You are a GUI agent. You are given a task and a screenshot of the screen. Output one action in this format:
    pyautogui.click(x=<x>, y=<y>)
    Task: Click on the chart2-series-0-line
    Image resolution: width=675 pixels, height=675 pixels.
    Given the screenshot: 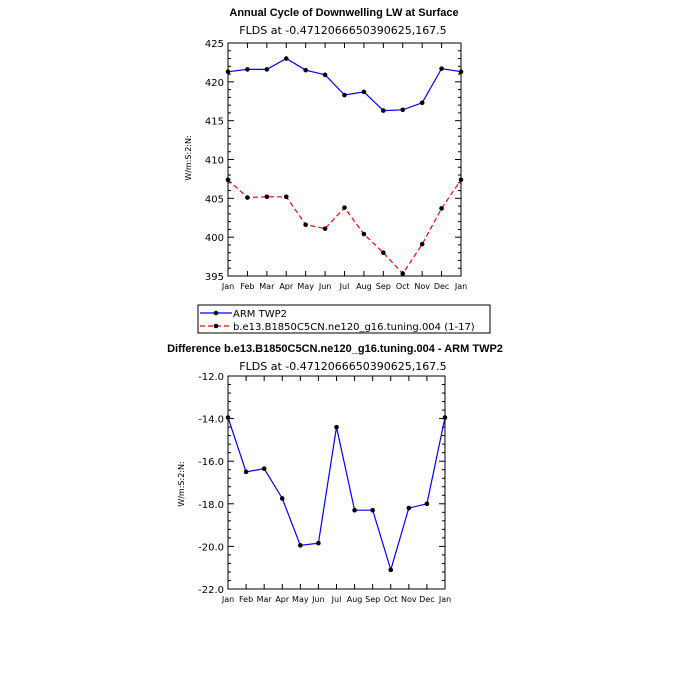 What is the action you would take?
    pyautogui.click(x=336, y=494)
    